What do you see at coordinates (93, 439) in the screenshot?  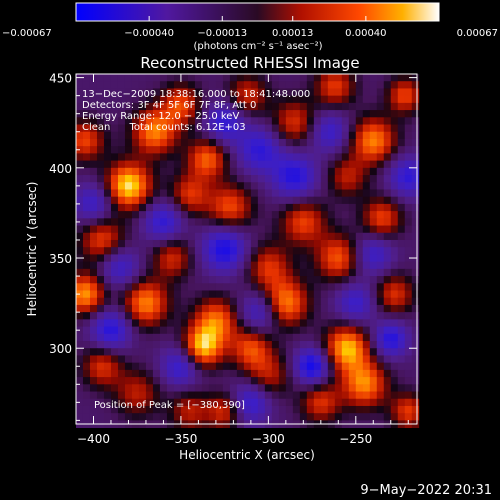 I see `x-tick-label: −400` at bounding box center [93, 439].